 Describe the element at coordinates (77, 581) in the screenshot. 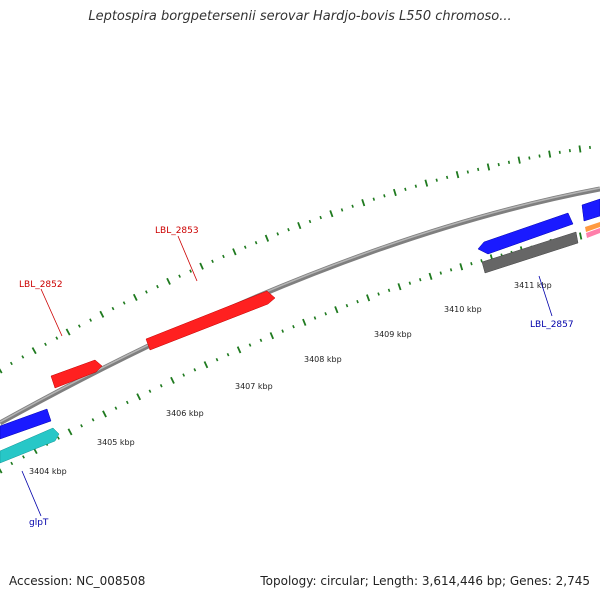

I see `accession-text: Accession: NC_008508` at that location.